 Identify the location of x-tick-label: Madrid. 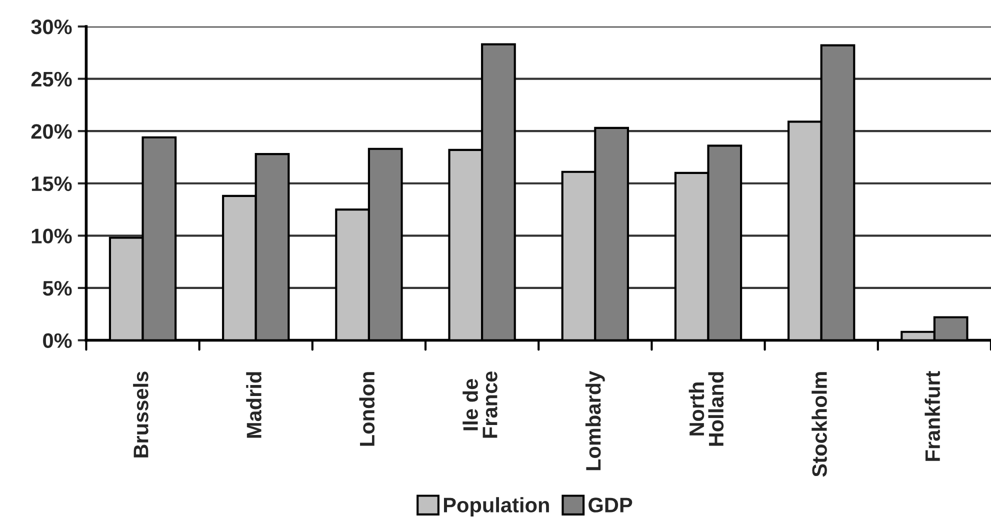
(254, 405).